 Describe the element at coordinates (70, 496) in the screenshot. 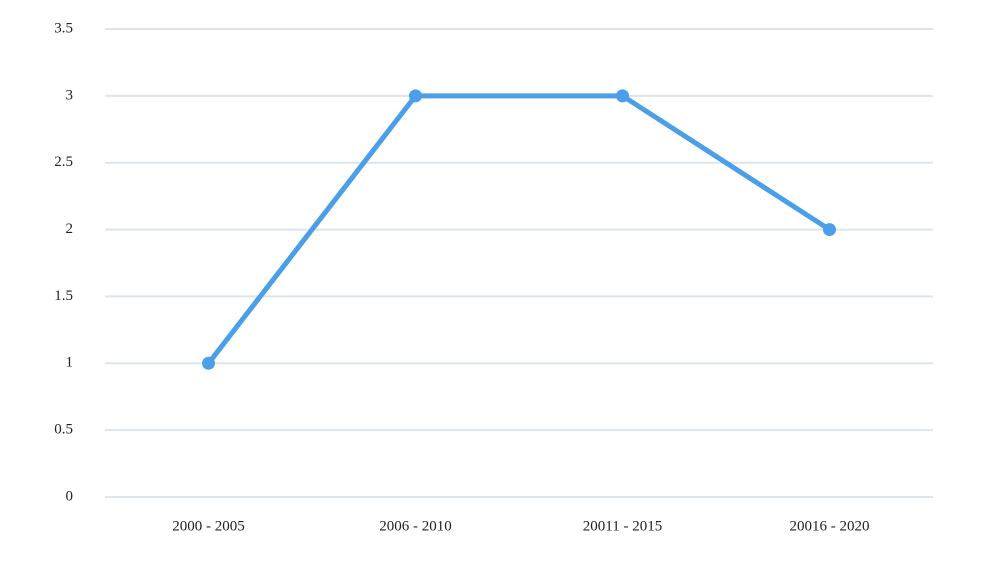

I see `y-tick-label: 0` at that location.